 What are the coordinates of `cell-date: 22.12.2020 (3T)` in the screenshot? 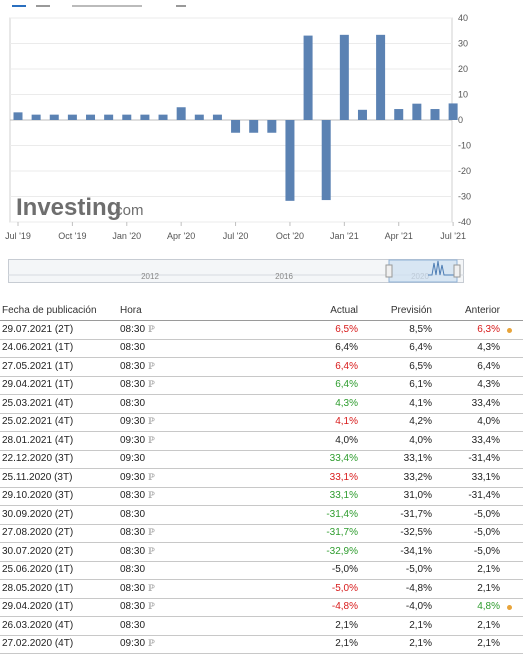 It's located at (38, 458).